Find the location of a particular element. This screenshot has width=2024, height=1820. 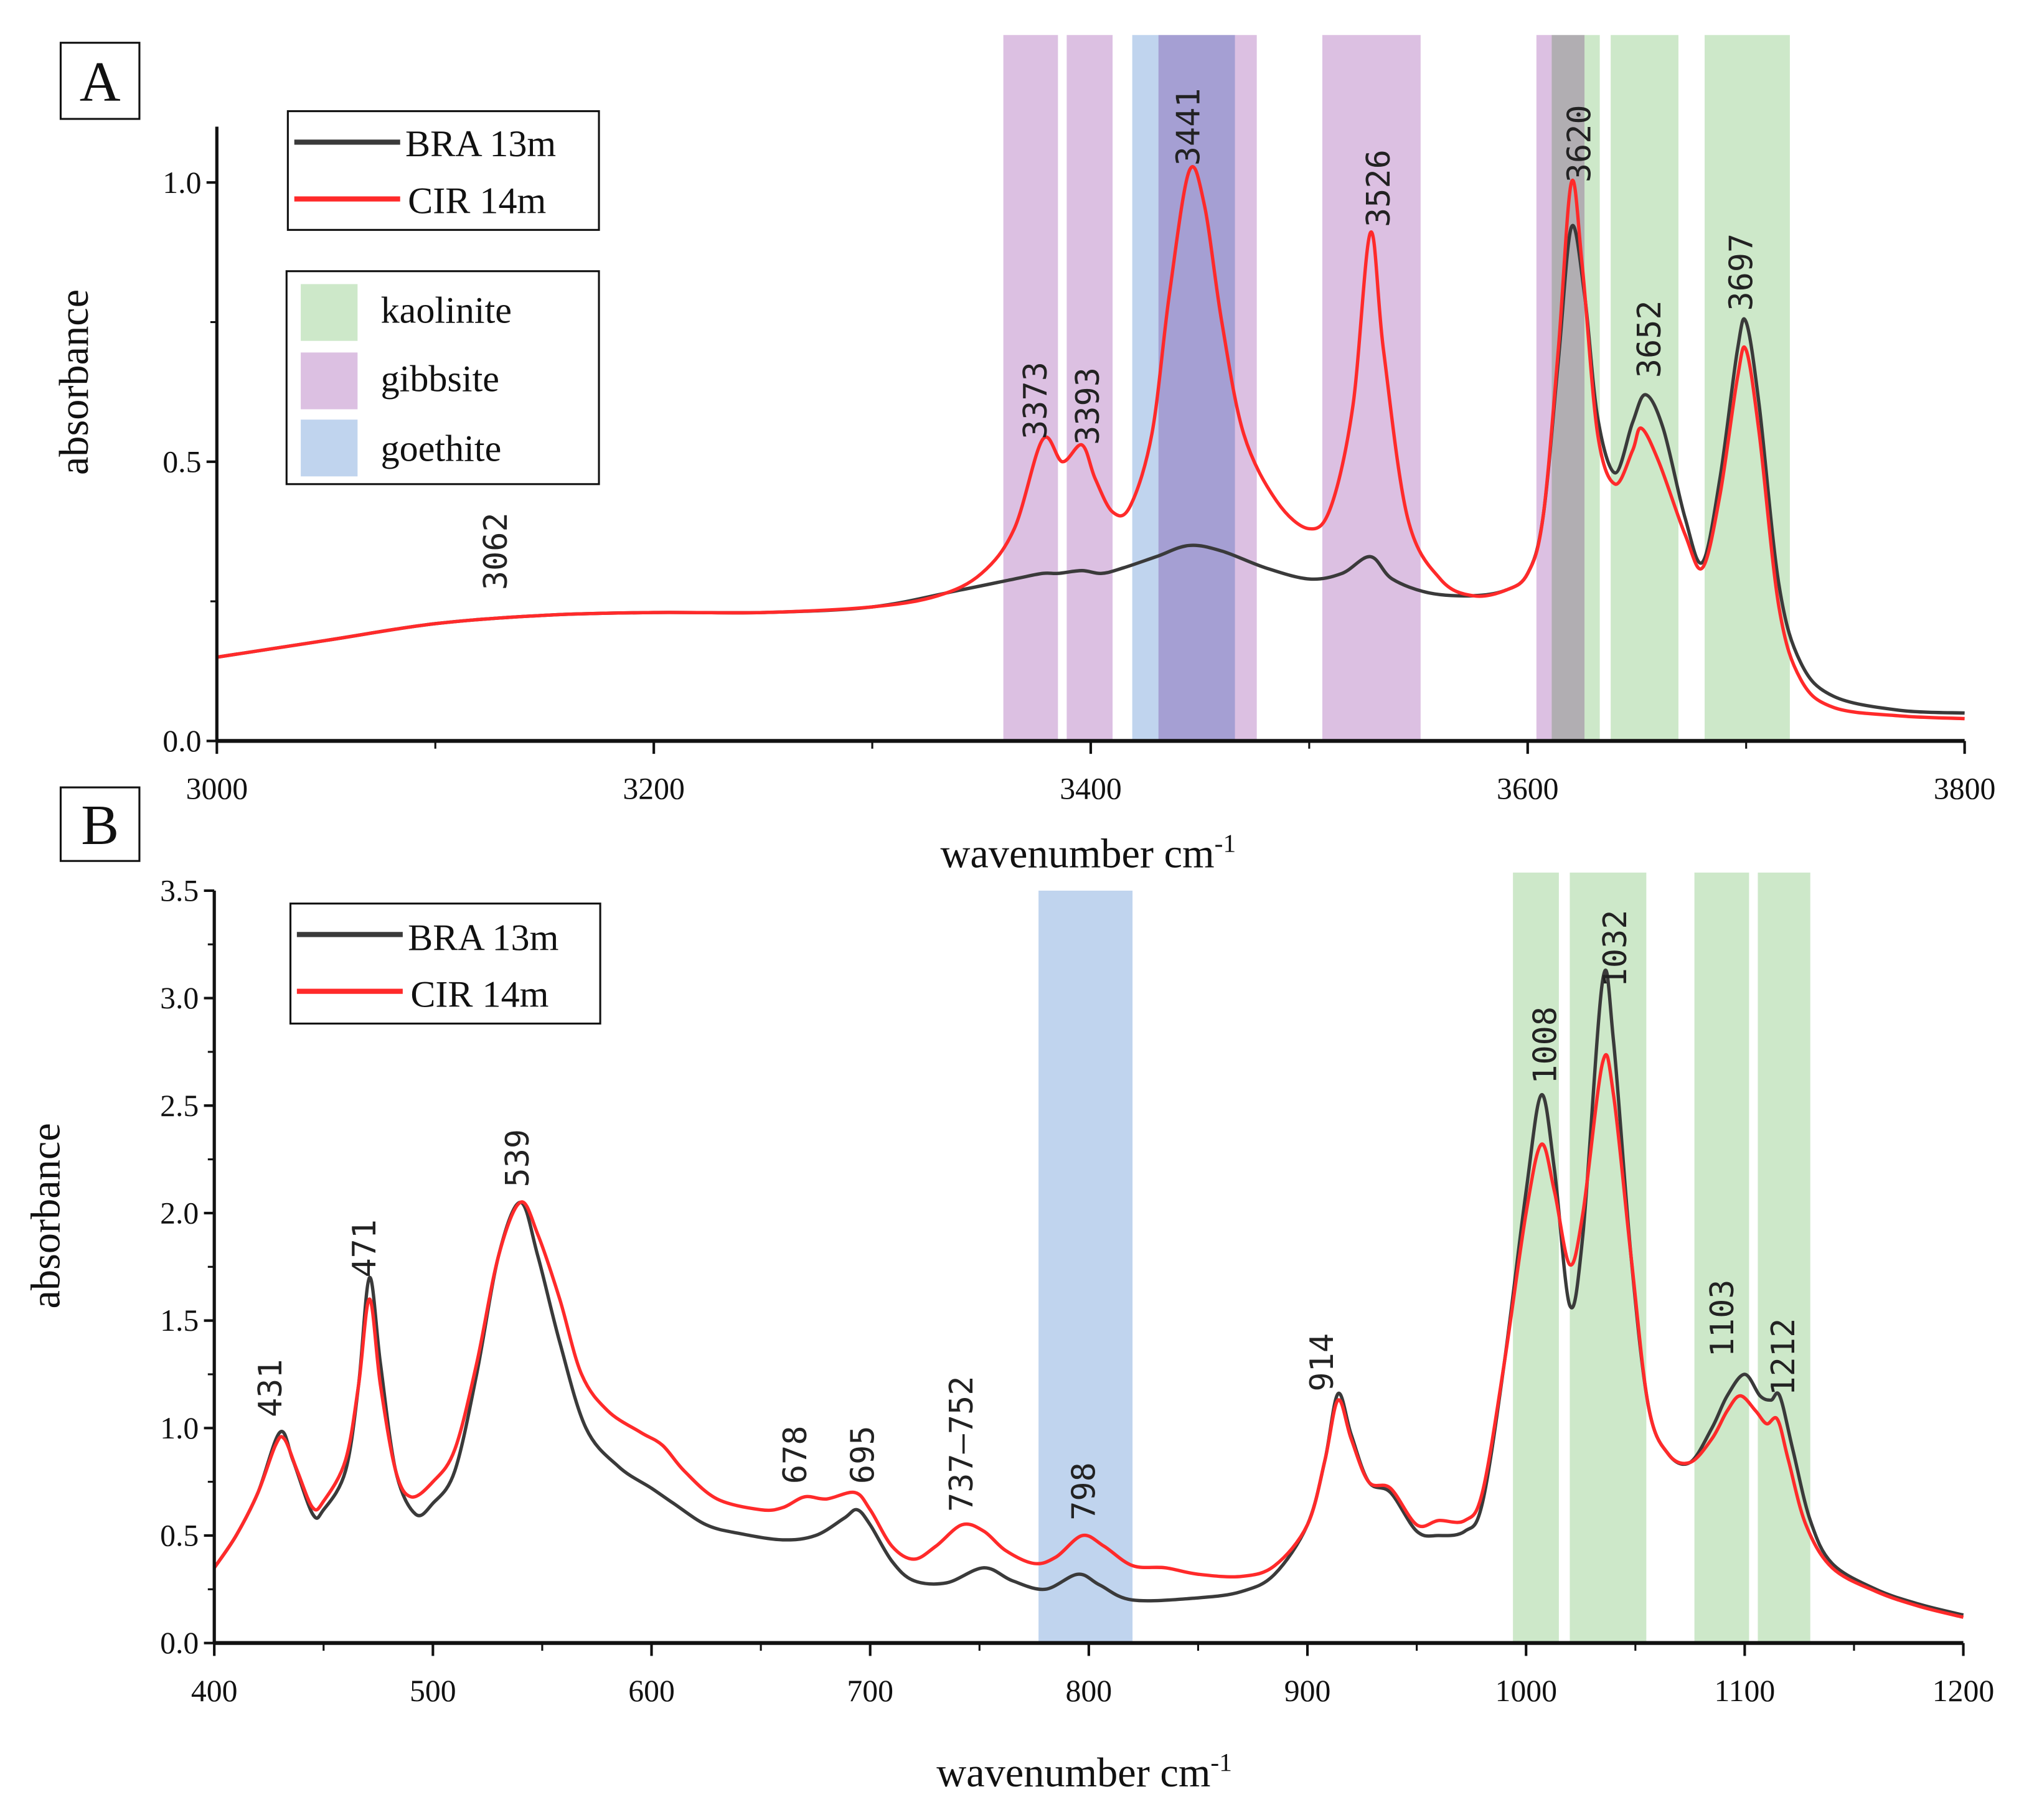

panel-a-x-axis-label-text: wavenumber cm is located at coordinates (1077, 854).